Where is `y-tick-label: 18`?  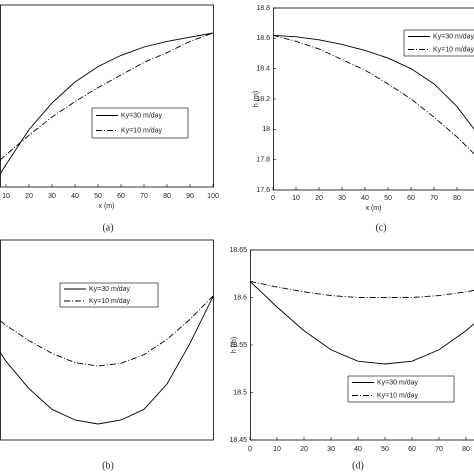
y-tick-label: 18 is located at coordinates (266, 129).